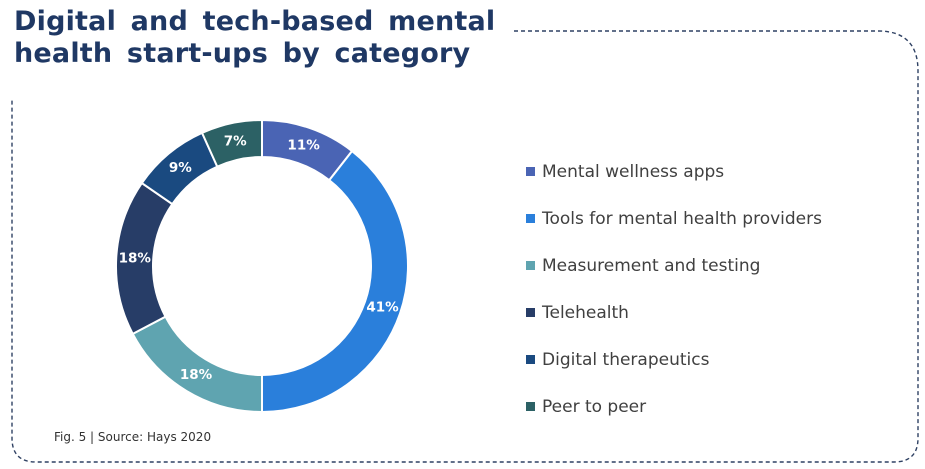 The image size is (925, 469). Describe the element at coordinates (633, 171) in the screenshot. I see `legend-label: Mental wellness apps` at that location.